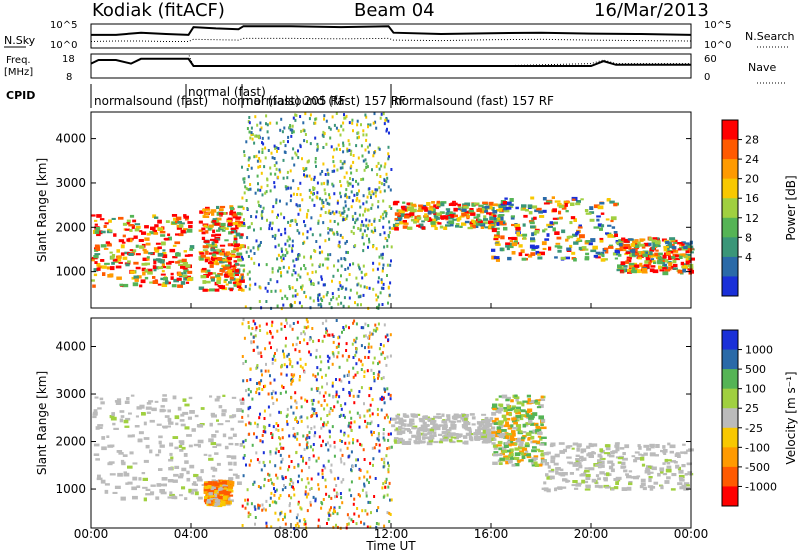 The width and height of the screenshot is (800, 554). I want to click on nsearch-tick-bottom: 10^0, so click(717, 45).